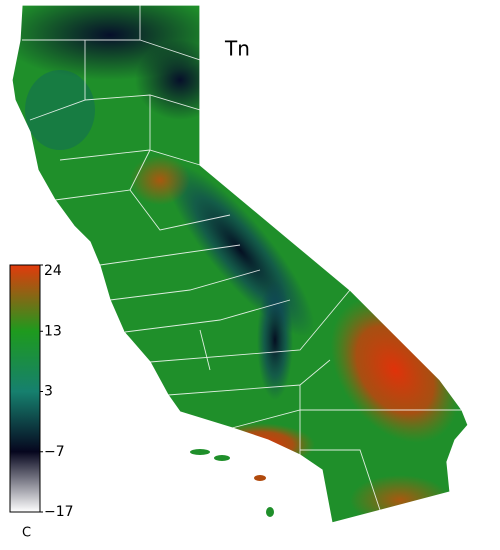 The height and width of the screenshot is (550, 500). What do you see at coordinates (54, 452) in the screenshot?
I see `colorbar-tick-label: −7` at bounding box center [54, 452].